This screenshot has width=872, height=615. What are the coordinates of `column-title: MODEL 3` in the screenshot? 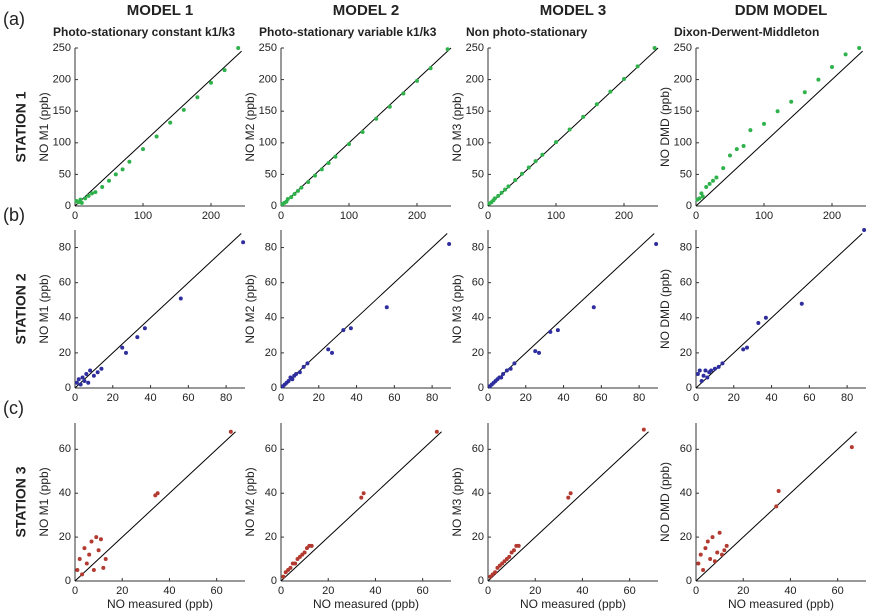 It's located at (573, 10).